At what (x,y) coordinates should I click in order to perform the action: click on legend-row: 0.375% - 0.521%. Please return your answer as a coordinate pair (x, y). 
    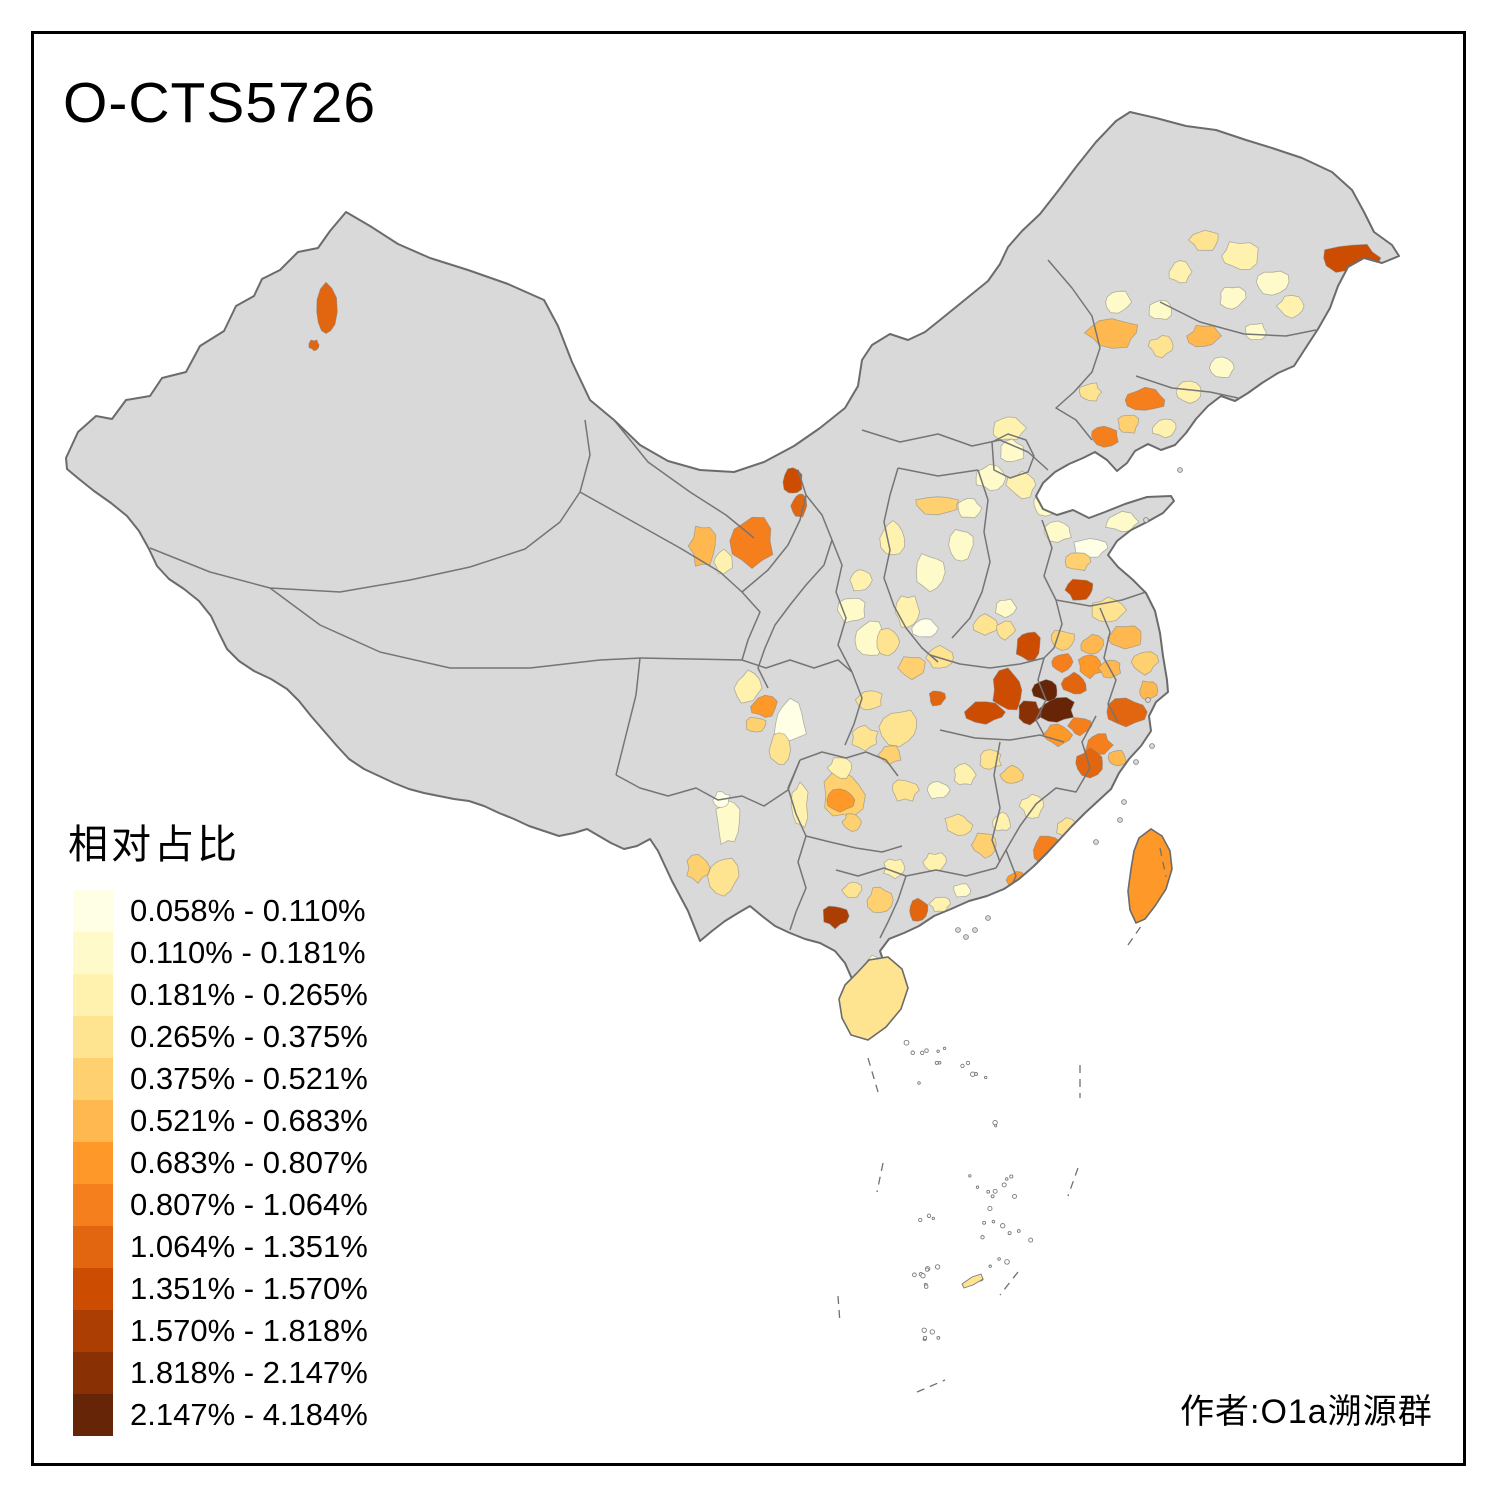
    Looking at the image, I should click on (220, 1079).